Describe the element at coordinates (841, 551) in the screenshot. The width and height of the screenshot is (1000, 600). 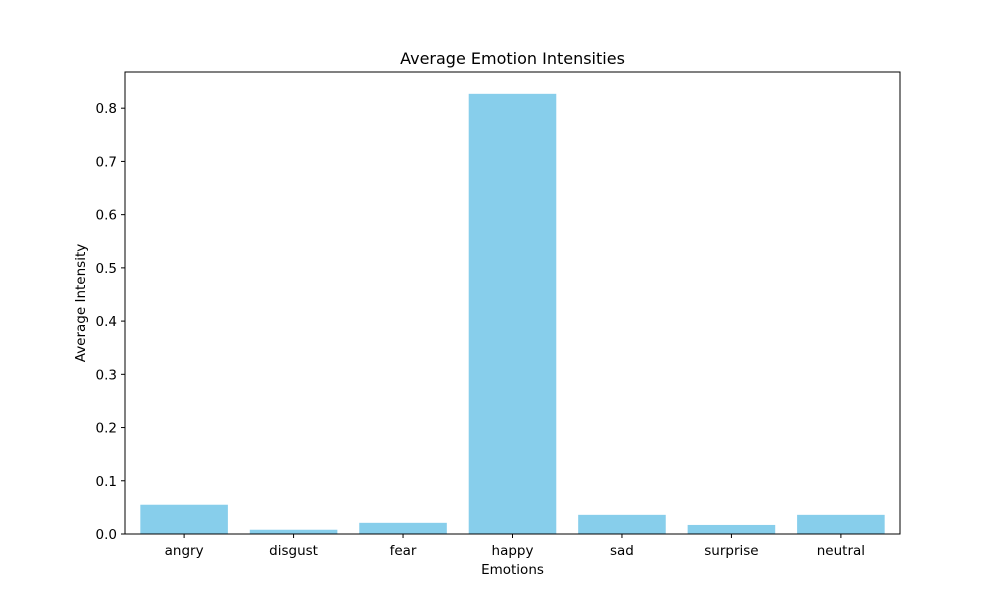
I see `x-tick-label: neutral` at that location.